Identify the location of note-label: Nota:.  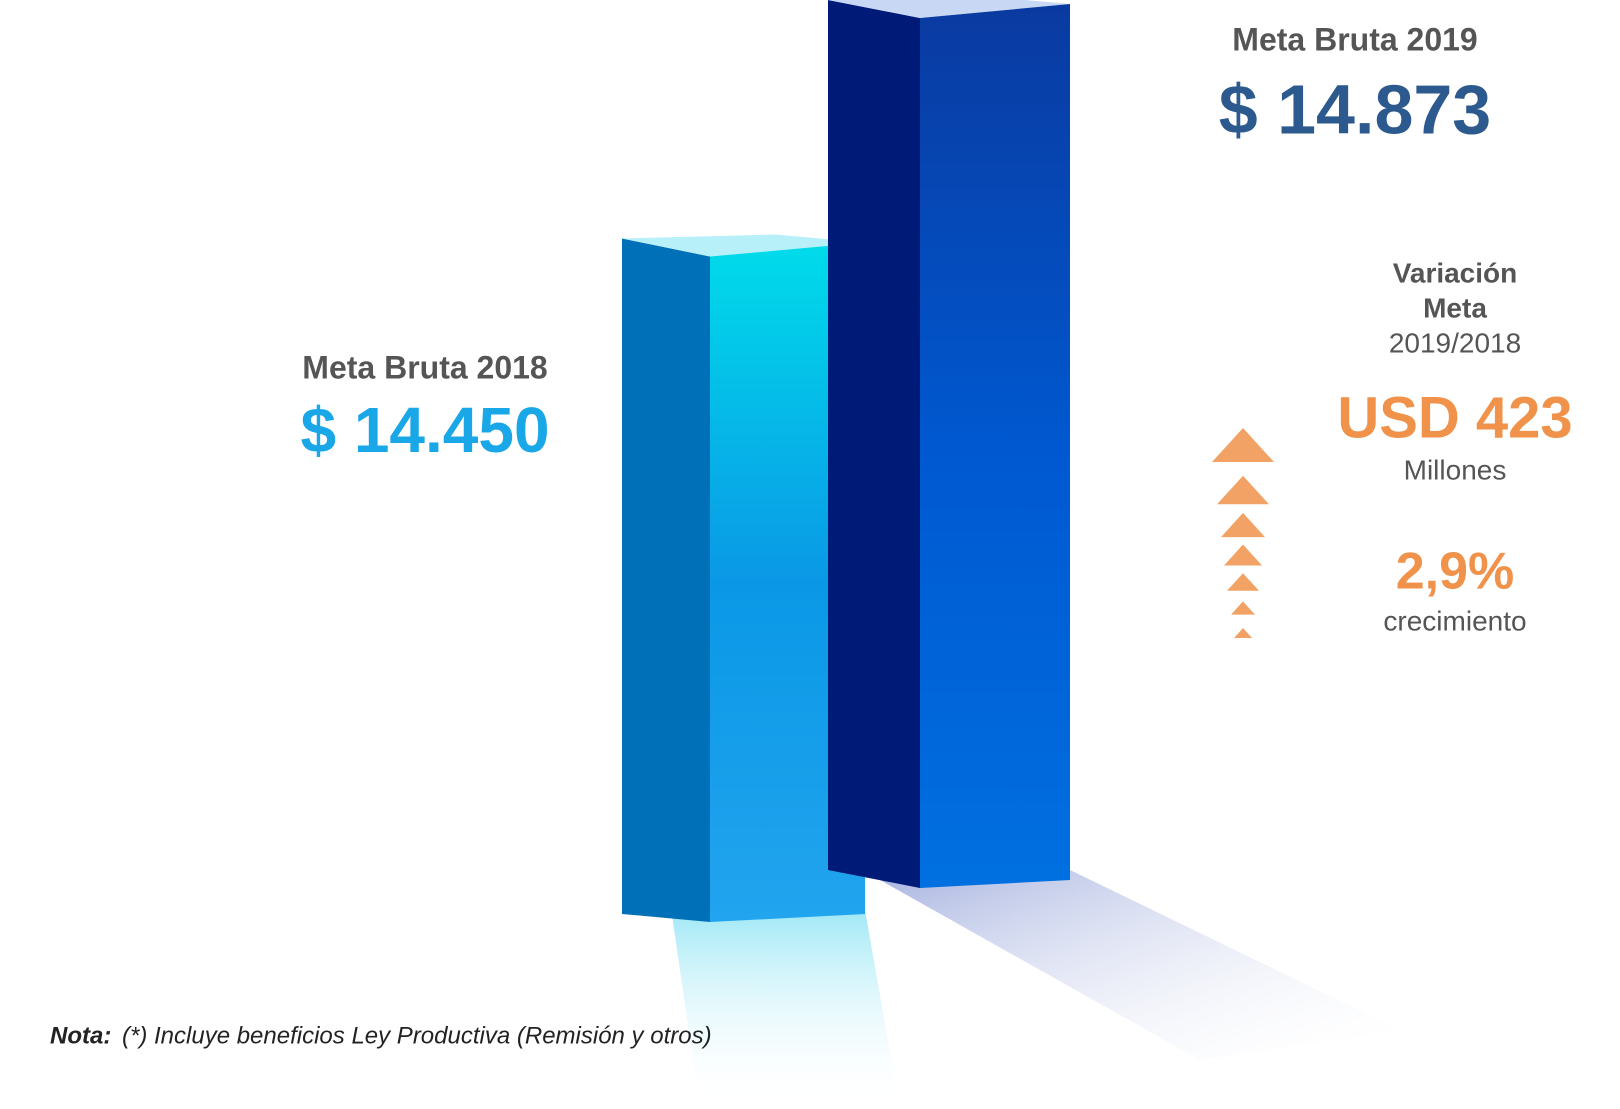
(80, 1035).